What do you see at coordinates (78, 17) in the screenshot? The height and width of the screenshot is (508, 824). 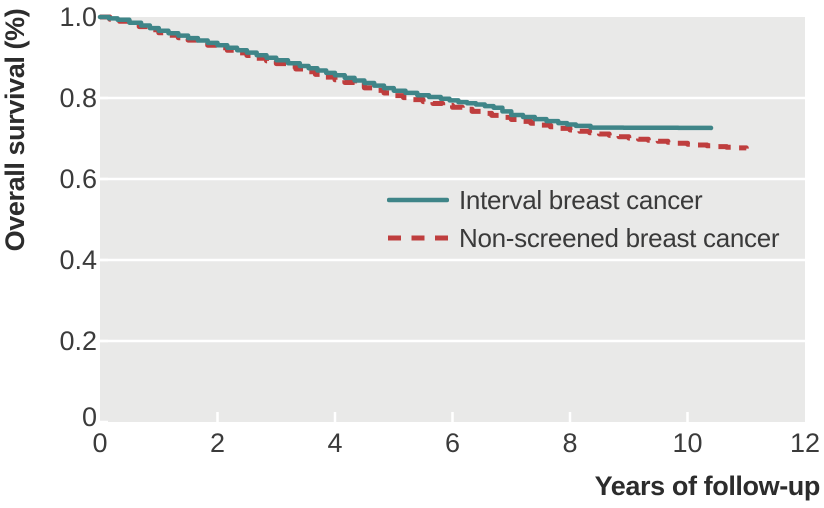 I see `y-tick-label: 1.0` at bounding box center [78, 17].